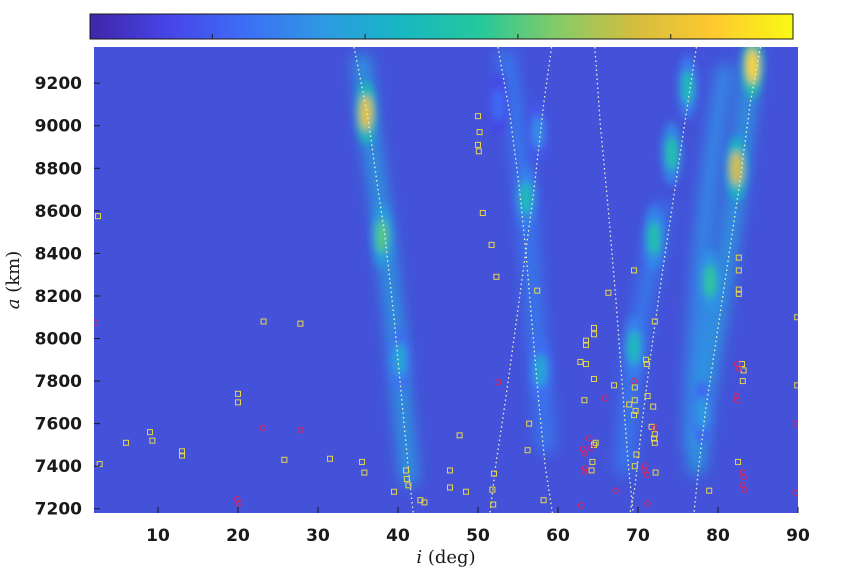  Describe the element at coordinates (708, 258) in the screenshot. I see `heatmap-ridge` at that location.